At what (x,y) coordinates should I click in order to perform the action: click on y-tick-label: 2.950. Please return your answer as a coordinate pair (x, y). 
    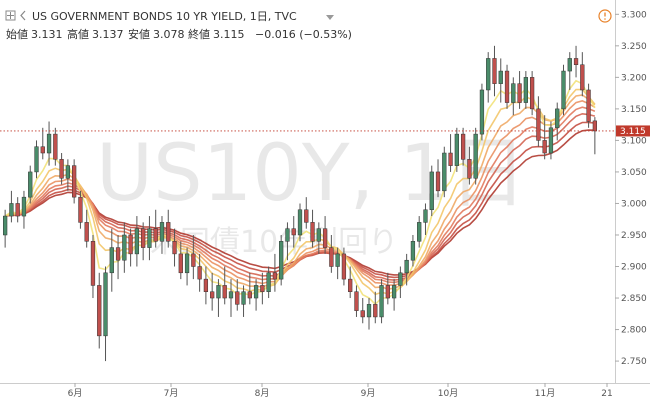
    Looking at the image, I should click on (634, 236).